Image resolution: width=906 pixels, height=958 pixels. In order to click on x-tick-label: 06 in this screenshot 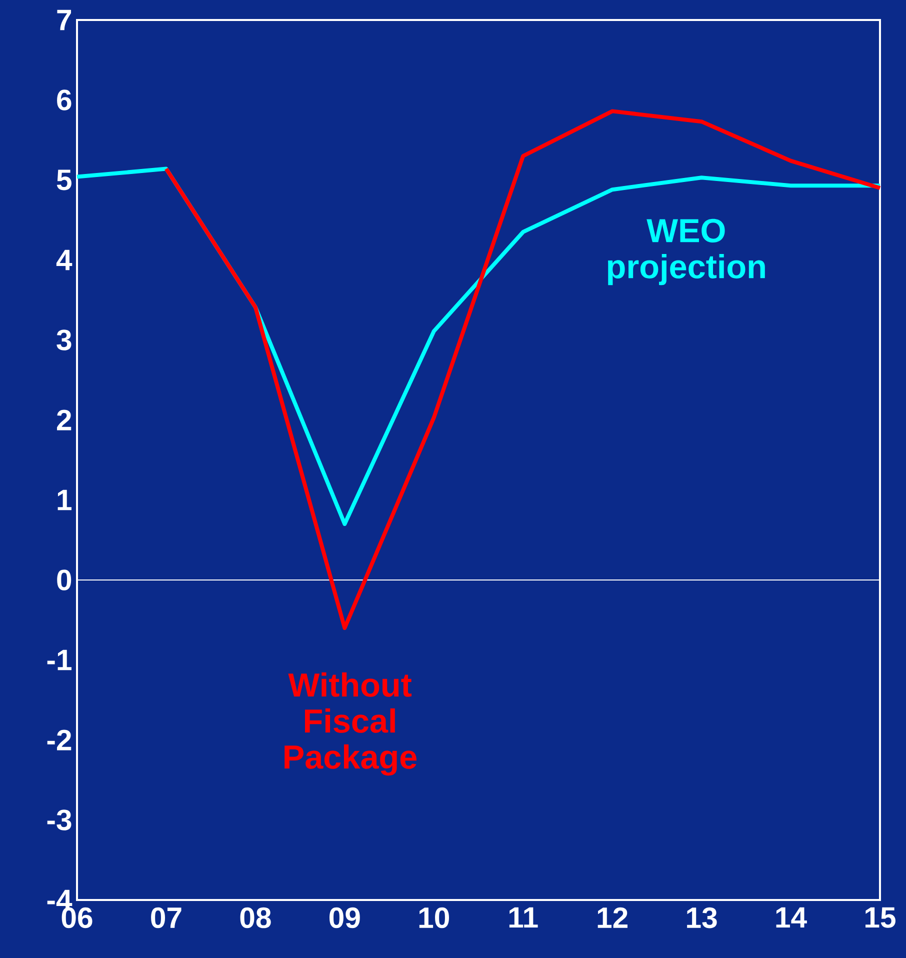, I will do `click(77, 917)`.